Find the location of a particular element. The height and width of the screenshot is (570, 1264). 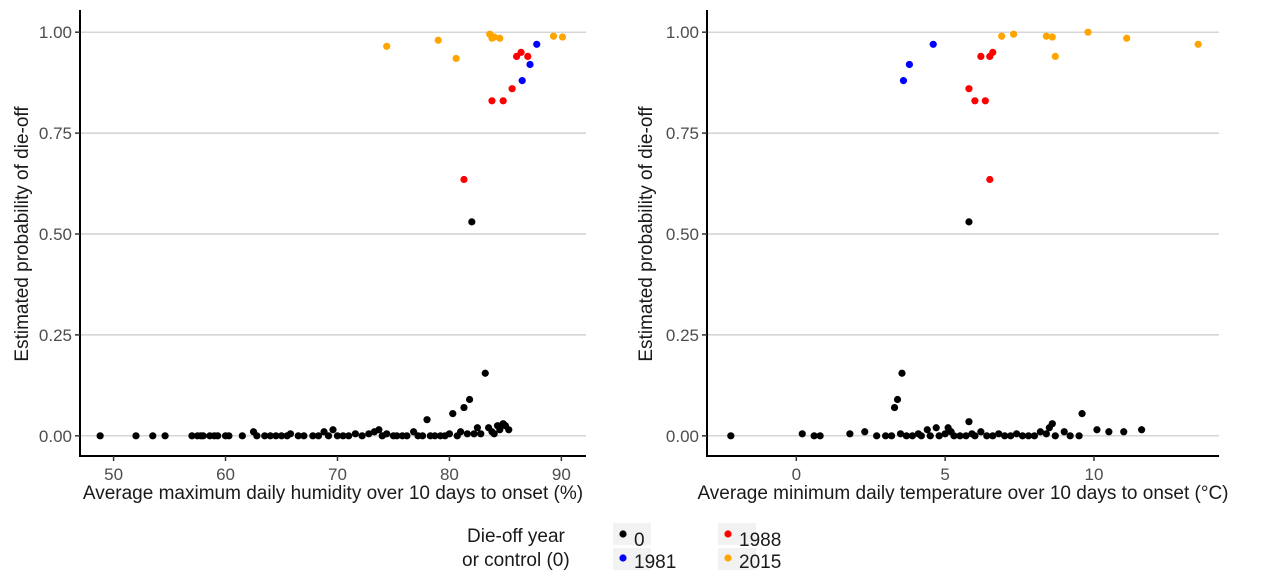

right-y-tick-label-3: 0.75 is located at coordinates (682, 133).